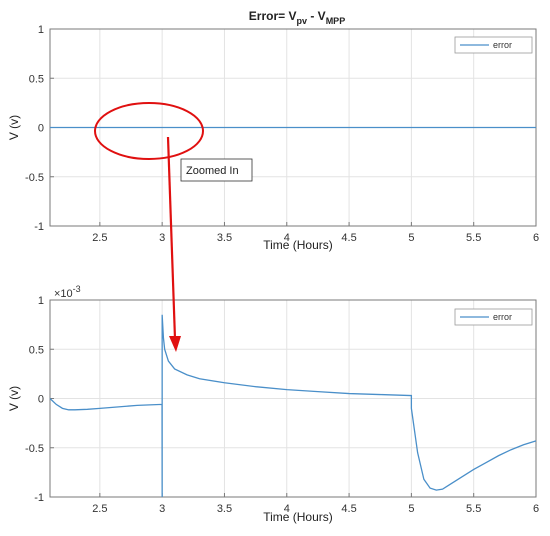 This screenshot has height=536, width=550. Describe the element at coordinates (175, 344) in the screenshot. I see `zoom-arrow-head` at that location.